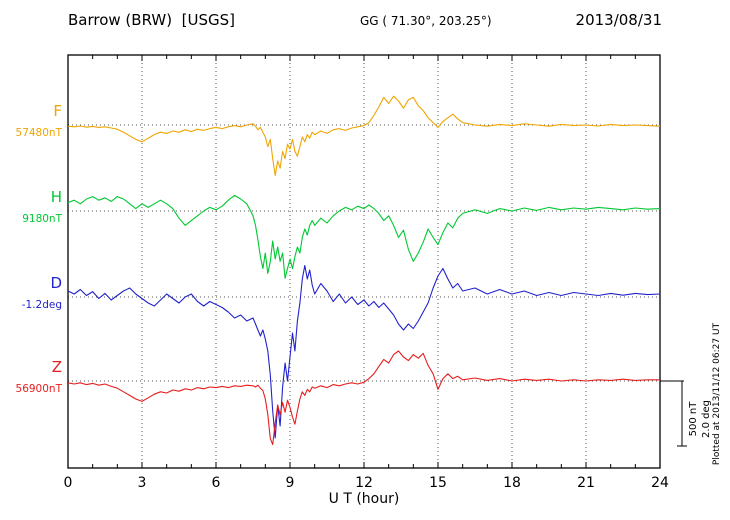  I want to click on x-tick-label-0: 0, so click(68, 483).